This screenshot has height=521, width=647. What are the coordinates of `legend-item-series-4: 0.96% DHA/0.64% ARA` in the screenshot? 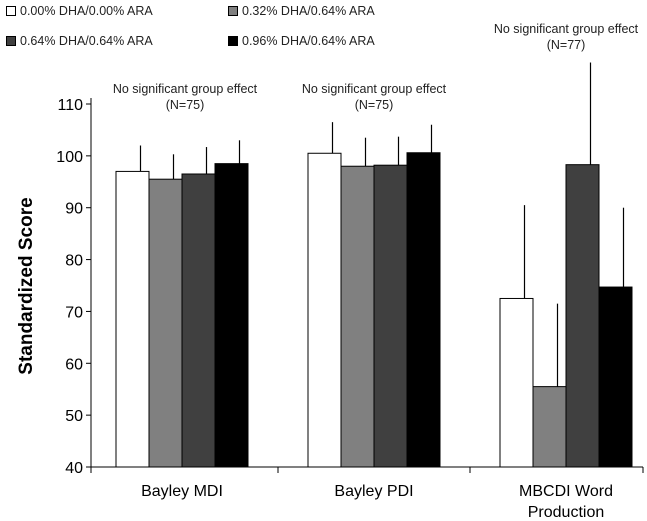 It's located at (301, 41).